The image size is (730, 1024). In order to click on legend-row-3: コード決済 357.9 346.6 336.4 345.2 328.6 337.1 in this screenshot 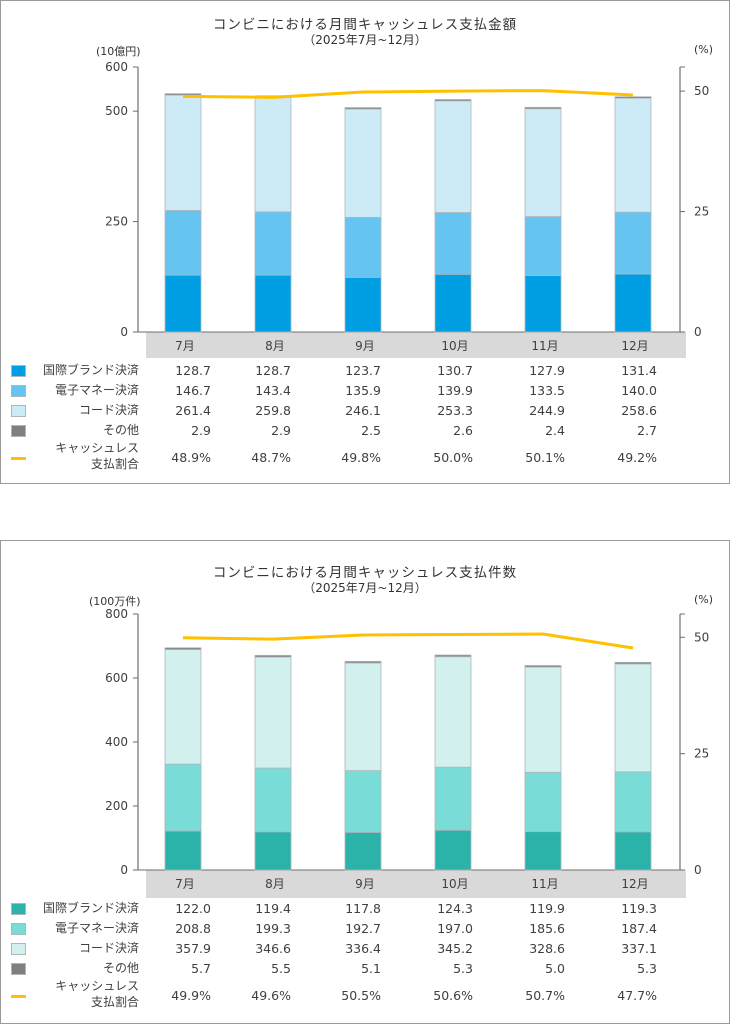, I will do `click(365, 949)`.